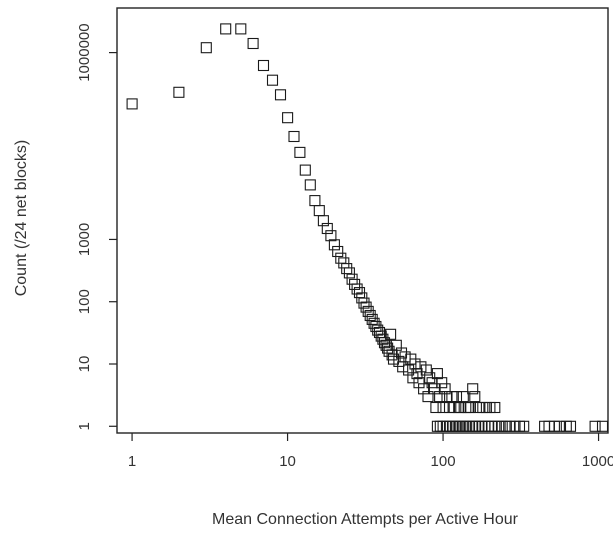 This screenshot has width=613, height=540. I want to click on x-tick-label: 1000, so click(597, 461).